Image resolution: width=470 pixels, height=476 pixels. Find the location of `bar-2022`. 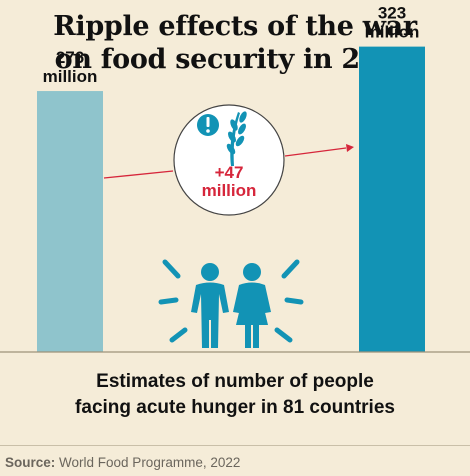

bar-2022 is located at coordinates (392, 199).